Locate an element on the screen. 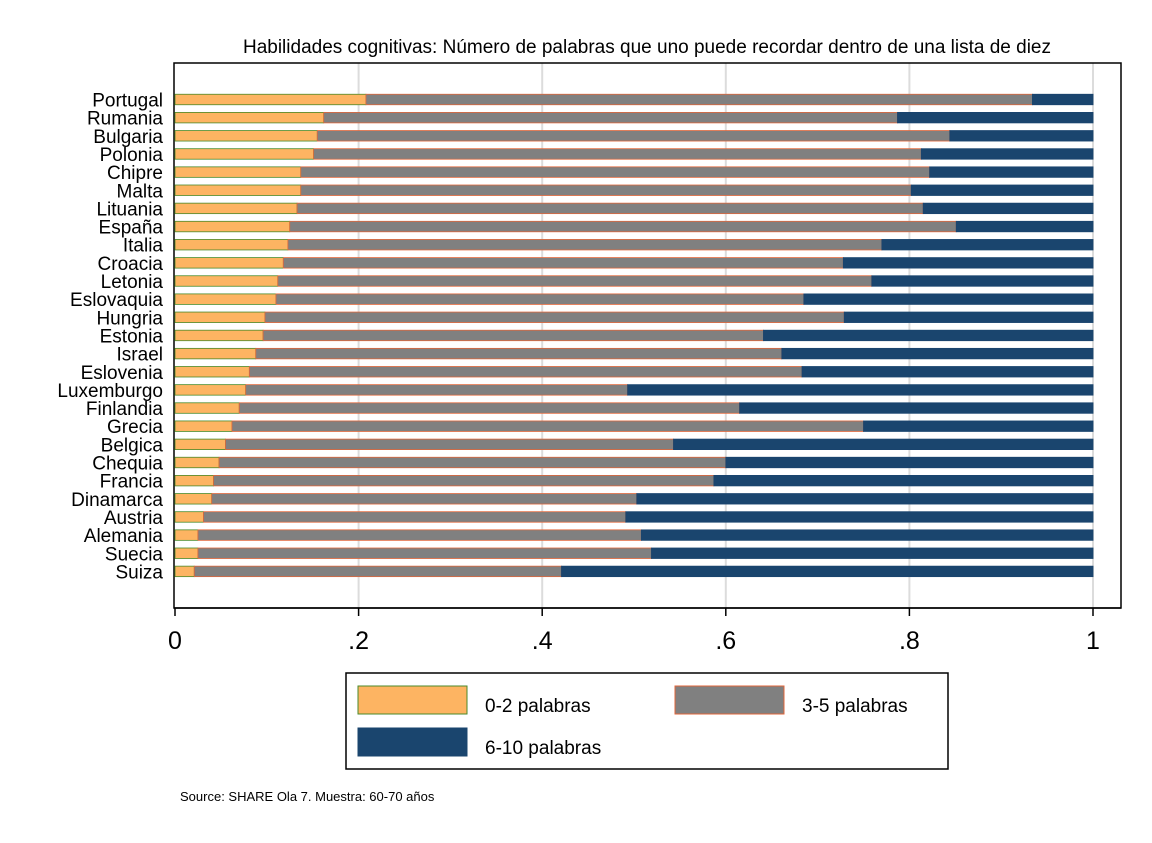 This screenshot has width=1152, height=843. bar-polonia-3-5-palabras is located at coordinates (617, 154).